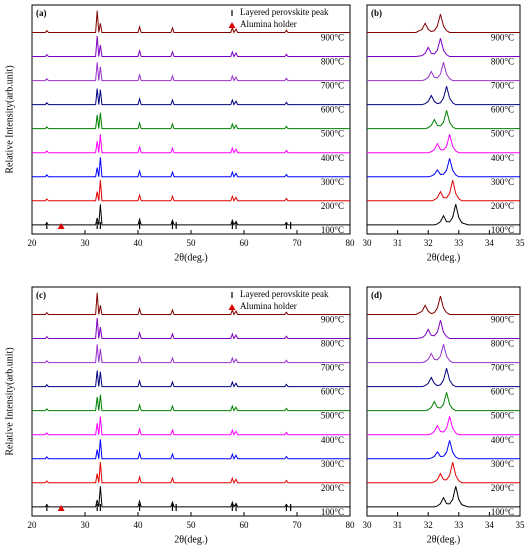 The height and width of the screenshot is (557, 529). Describe the element at coordinates (41, 295) in the screenshot. I see `panel-label: (c)` at that location.